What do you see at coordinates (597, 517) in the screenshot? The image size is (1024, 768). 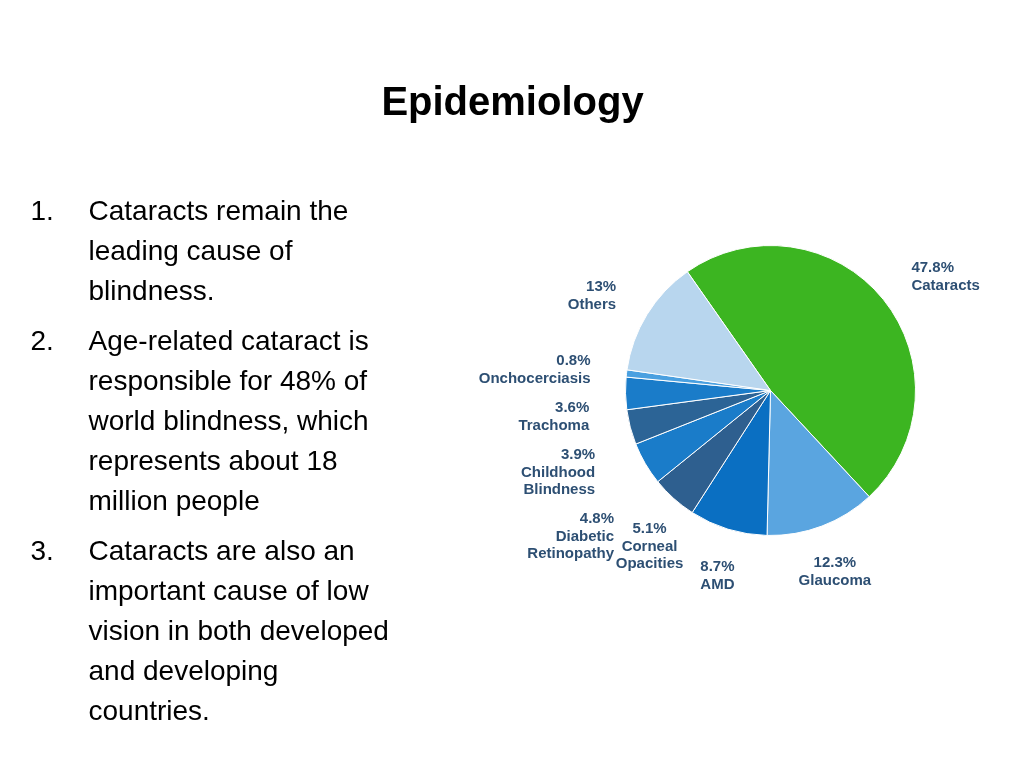 I see `data-label: 4.8%` at bounding box center [597, 517].